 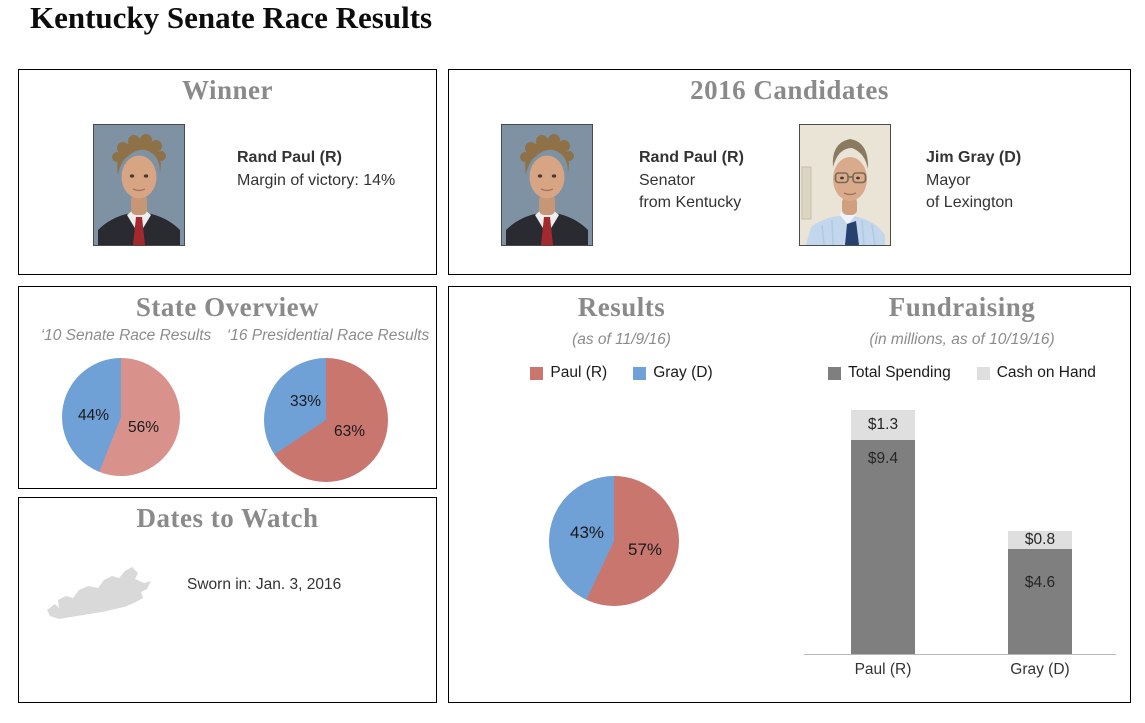 I want to click on pie-slice-label-democrat: 33%, so click(x=306, y=401).